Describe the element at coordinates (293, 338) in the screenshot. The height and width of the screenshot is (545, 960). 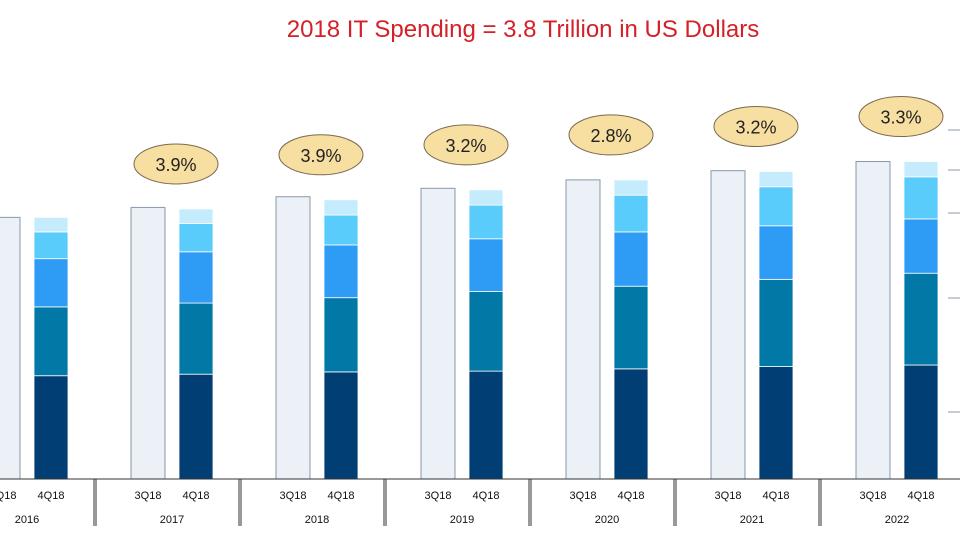
I see `bar-3q18-2018` at that location.